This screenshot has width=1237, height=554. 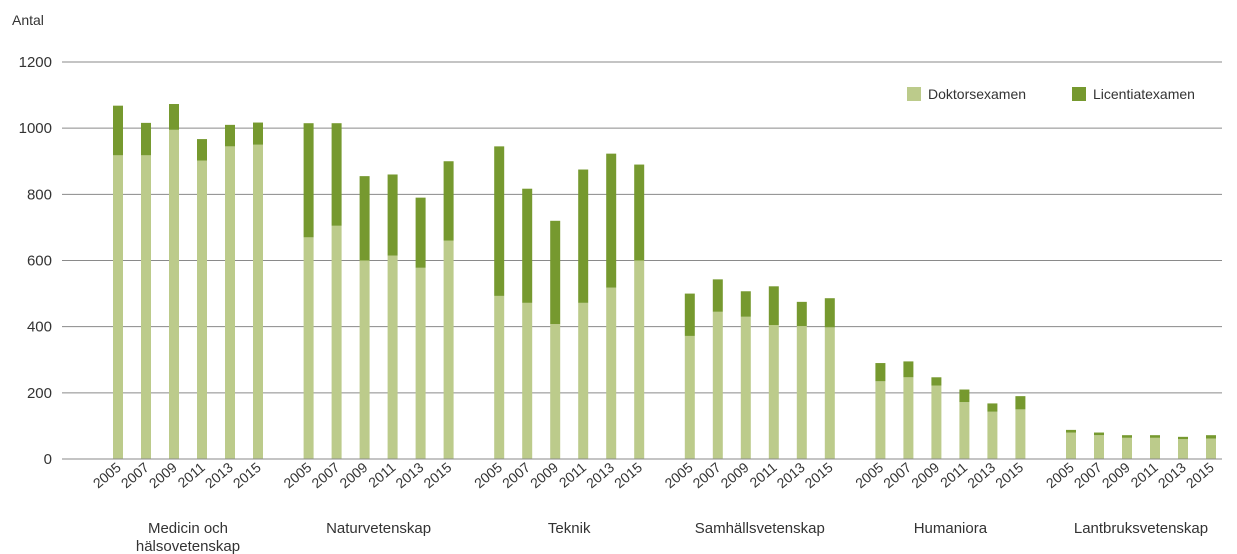 What do you see at coordinates (977, 94) in the screenshot?
I see `legend-label-doktorsexamen: Doktorsexamen` at bounding box center [977, 94].